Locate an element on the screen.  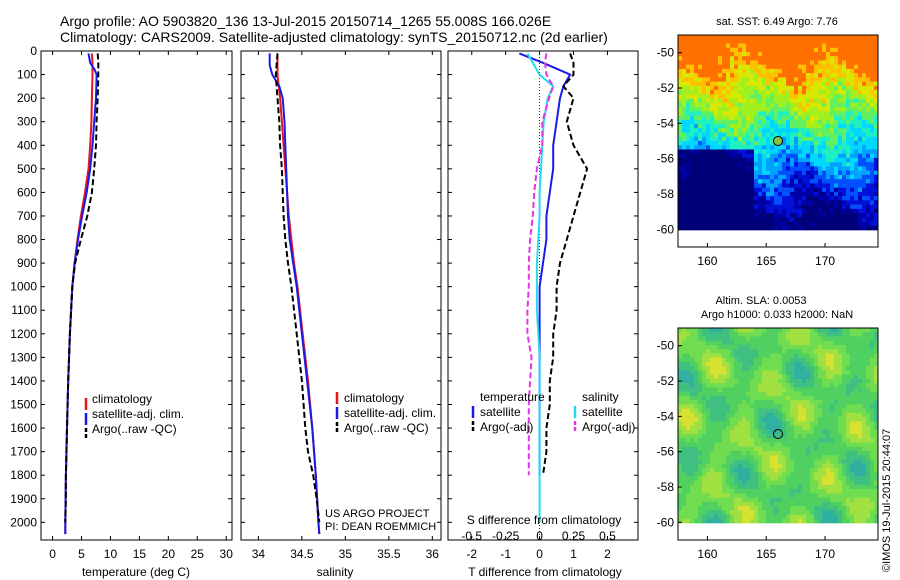
y-tick-label: 1500 is located at coordinates (23, 404).